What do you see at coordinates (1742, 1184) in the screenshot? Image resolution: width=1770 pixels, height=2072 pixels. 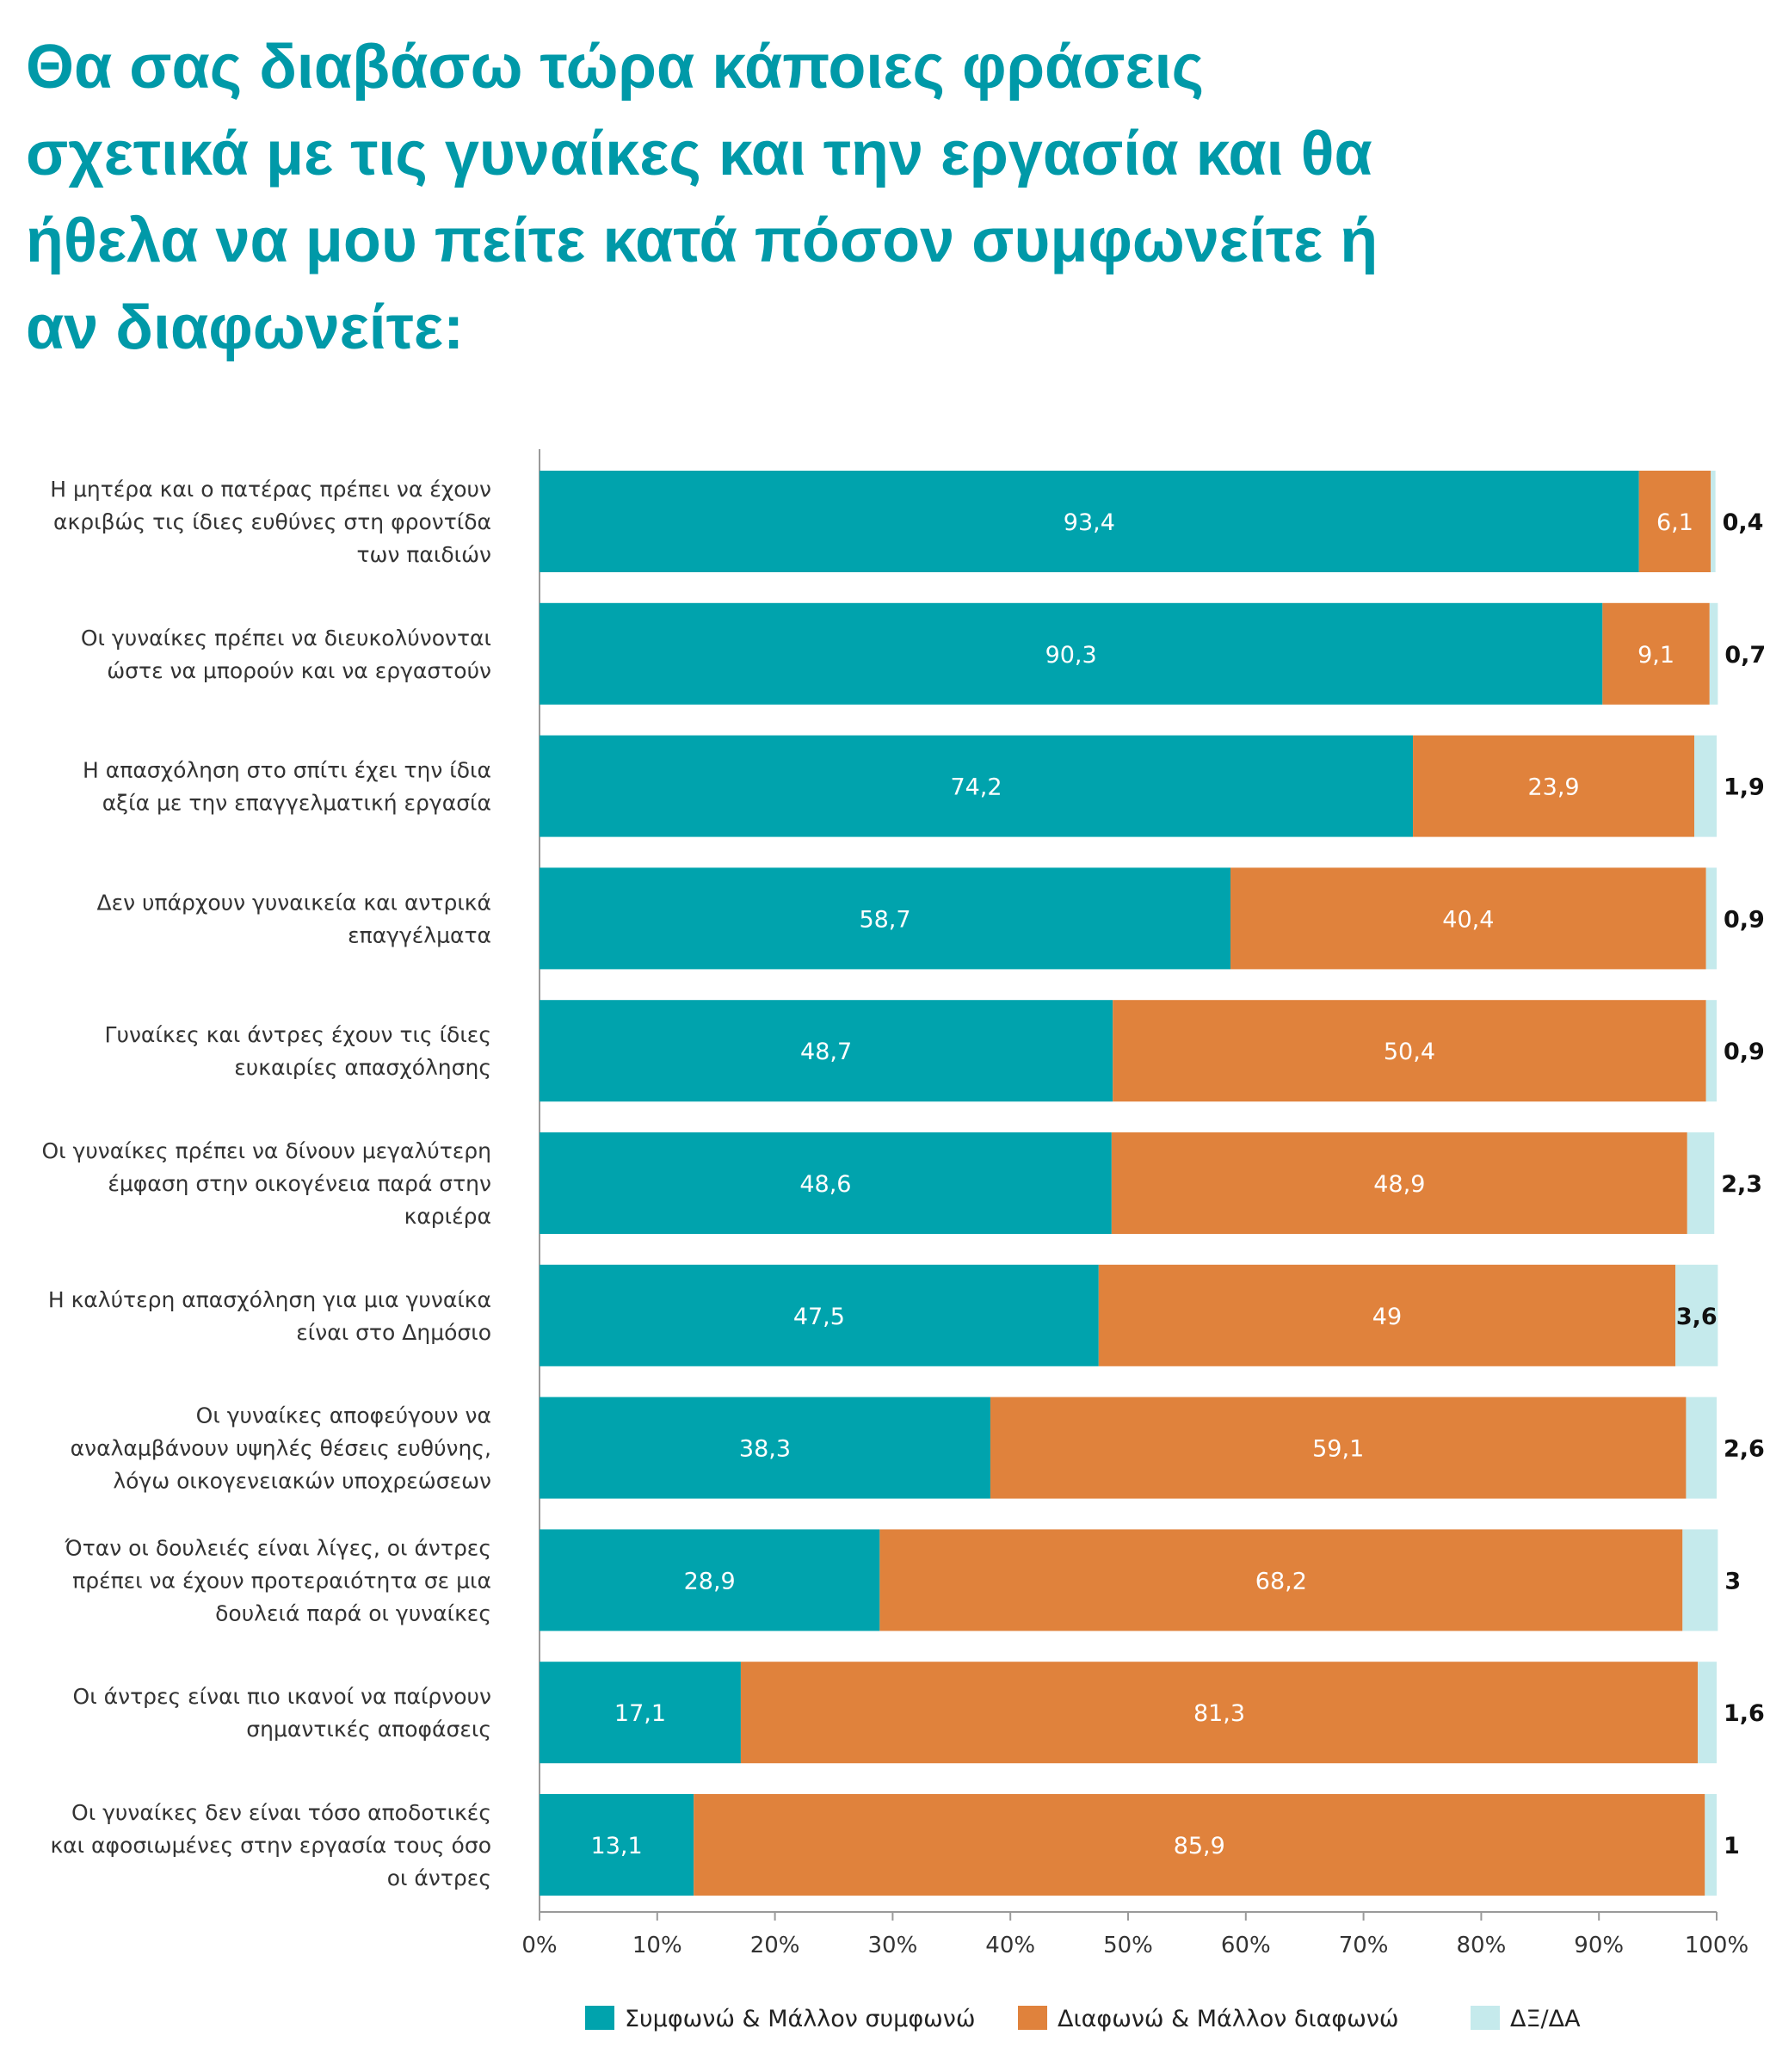 I see `data-label: 2,3` at bounding box center [1742, 1184].